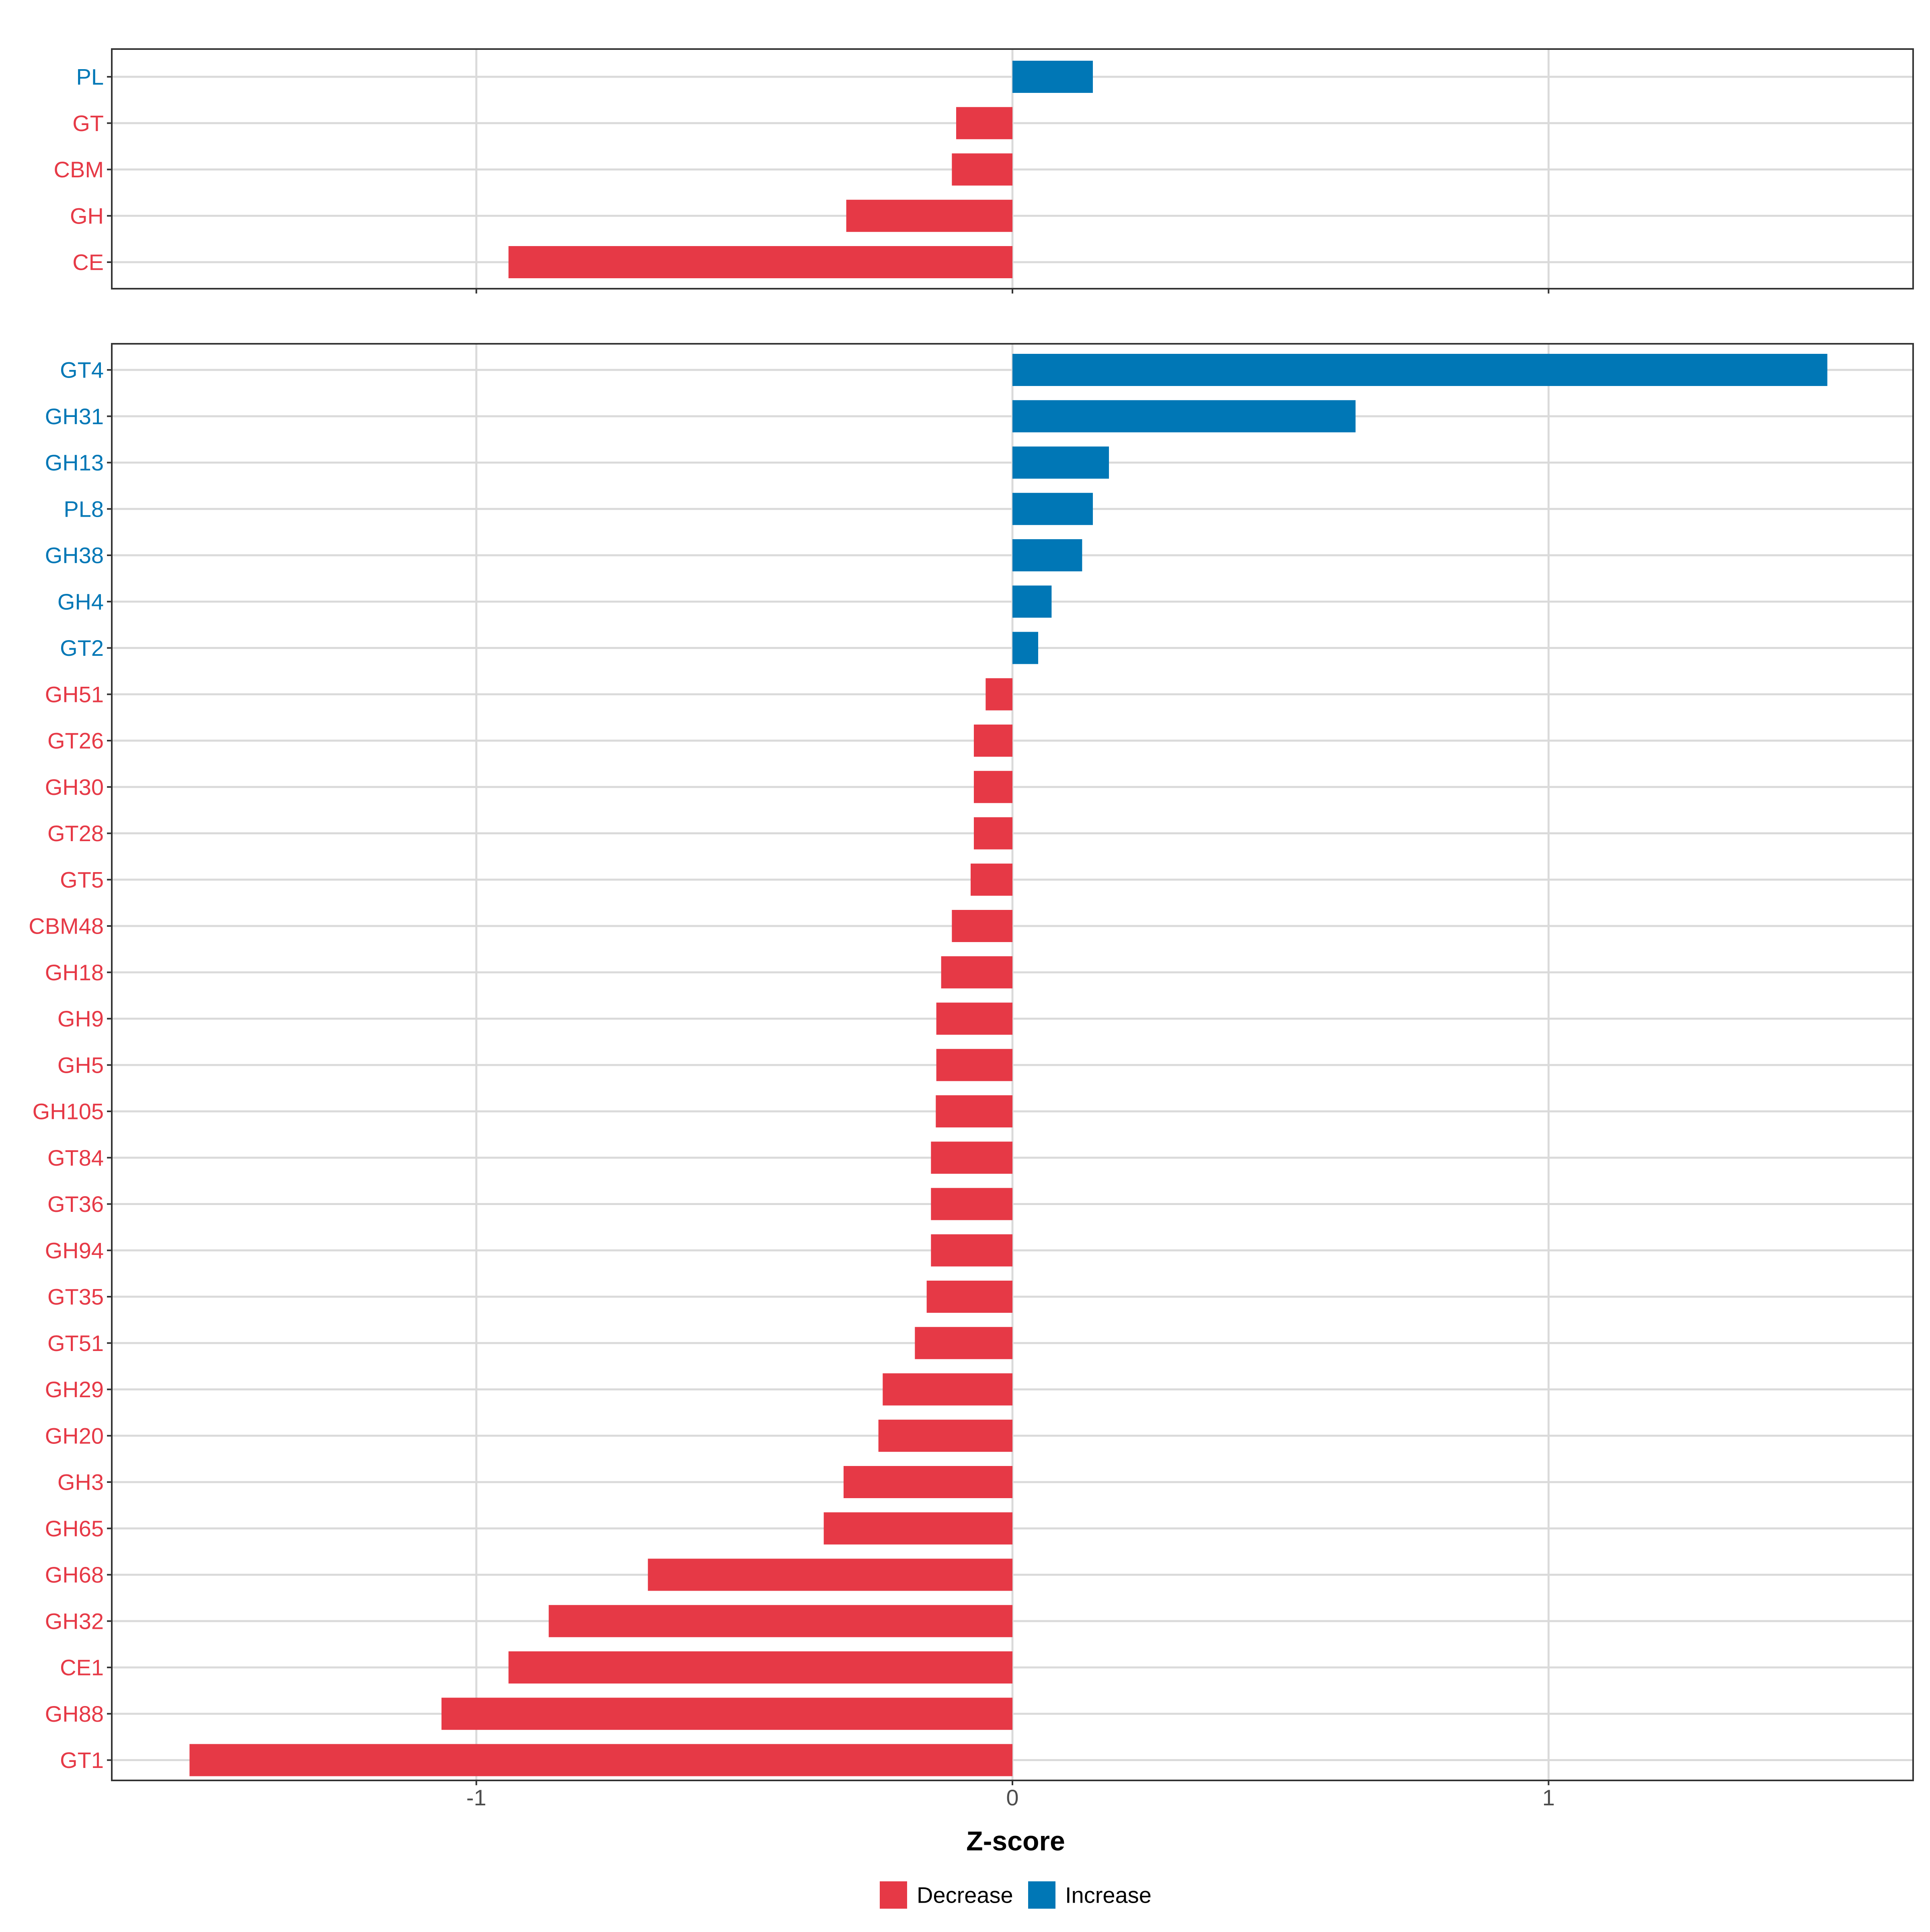 The image size is (1930, 1932). What do you see at coordinates (982, 926) in the screenshot?
I see `bar-cbm48` at bounding box center [982, 926].